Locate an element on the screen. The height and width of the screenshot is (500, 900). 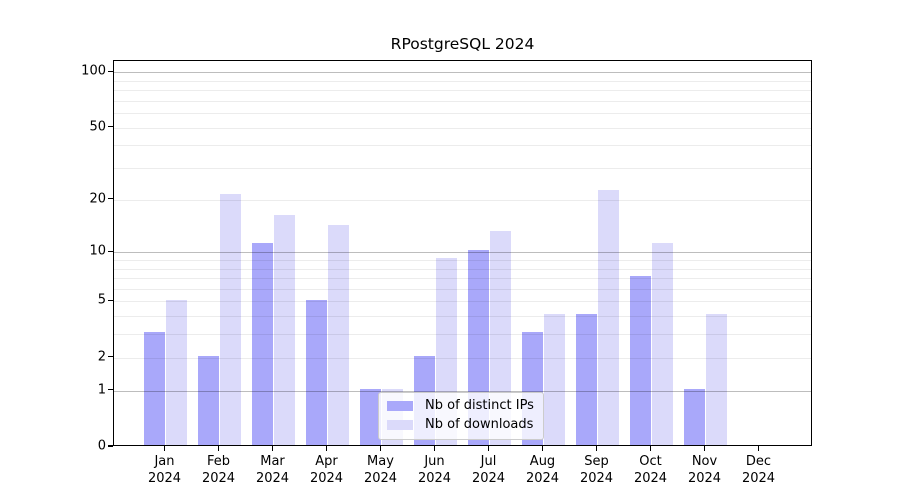
bar-ips-apr is located at coordinates (316, 372).